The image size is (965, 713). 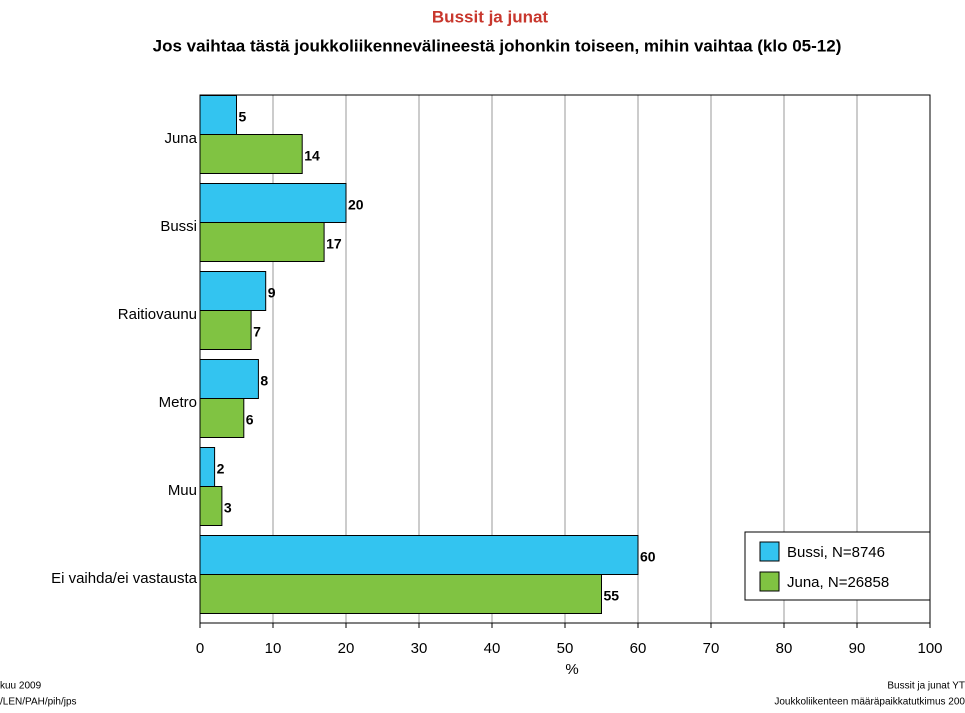 What do you see at coordinates (492, 648) in the screenshot?
I see `x-tick-label: 40` at bounding box center [492, 648].